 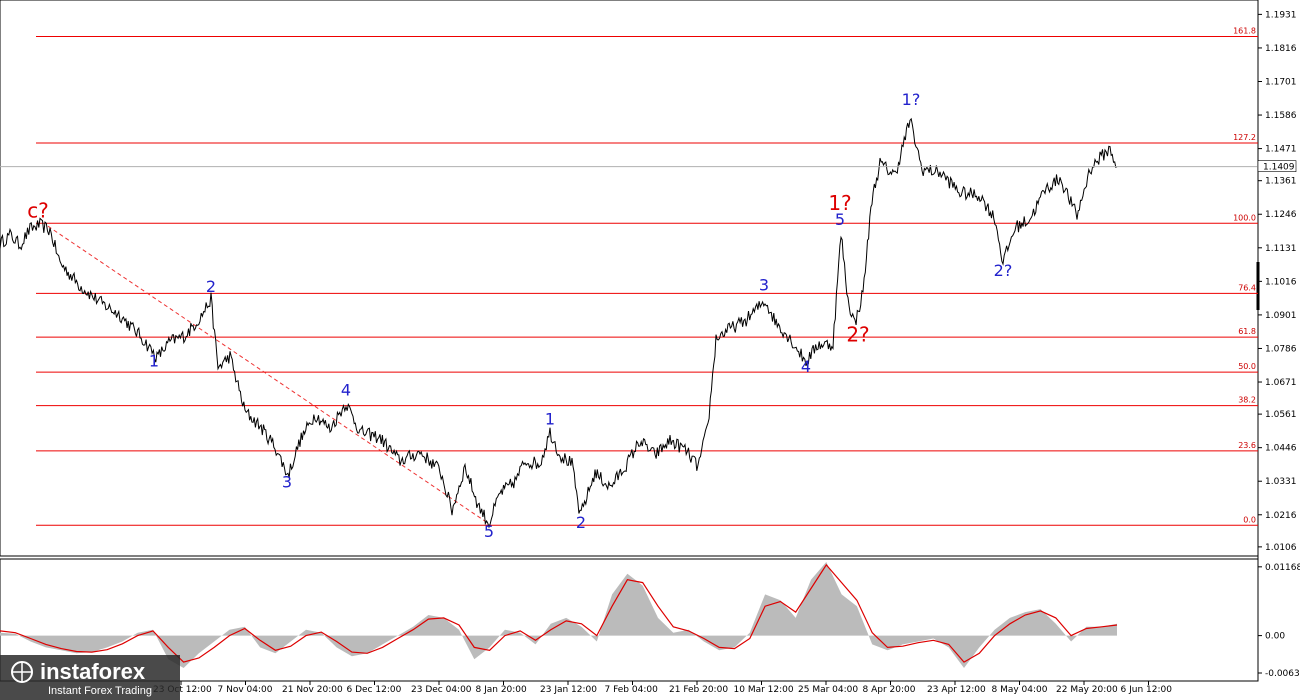 I want to click on x-tick-label: 6 Dec 12:00, so click(x=374, y=690).